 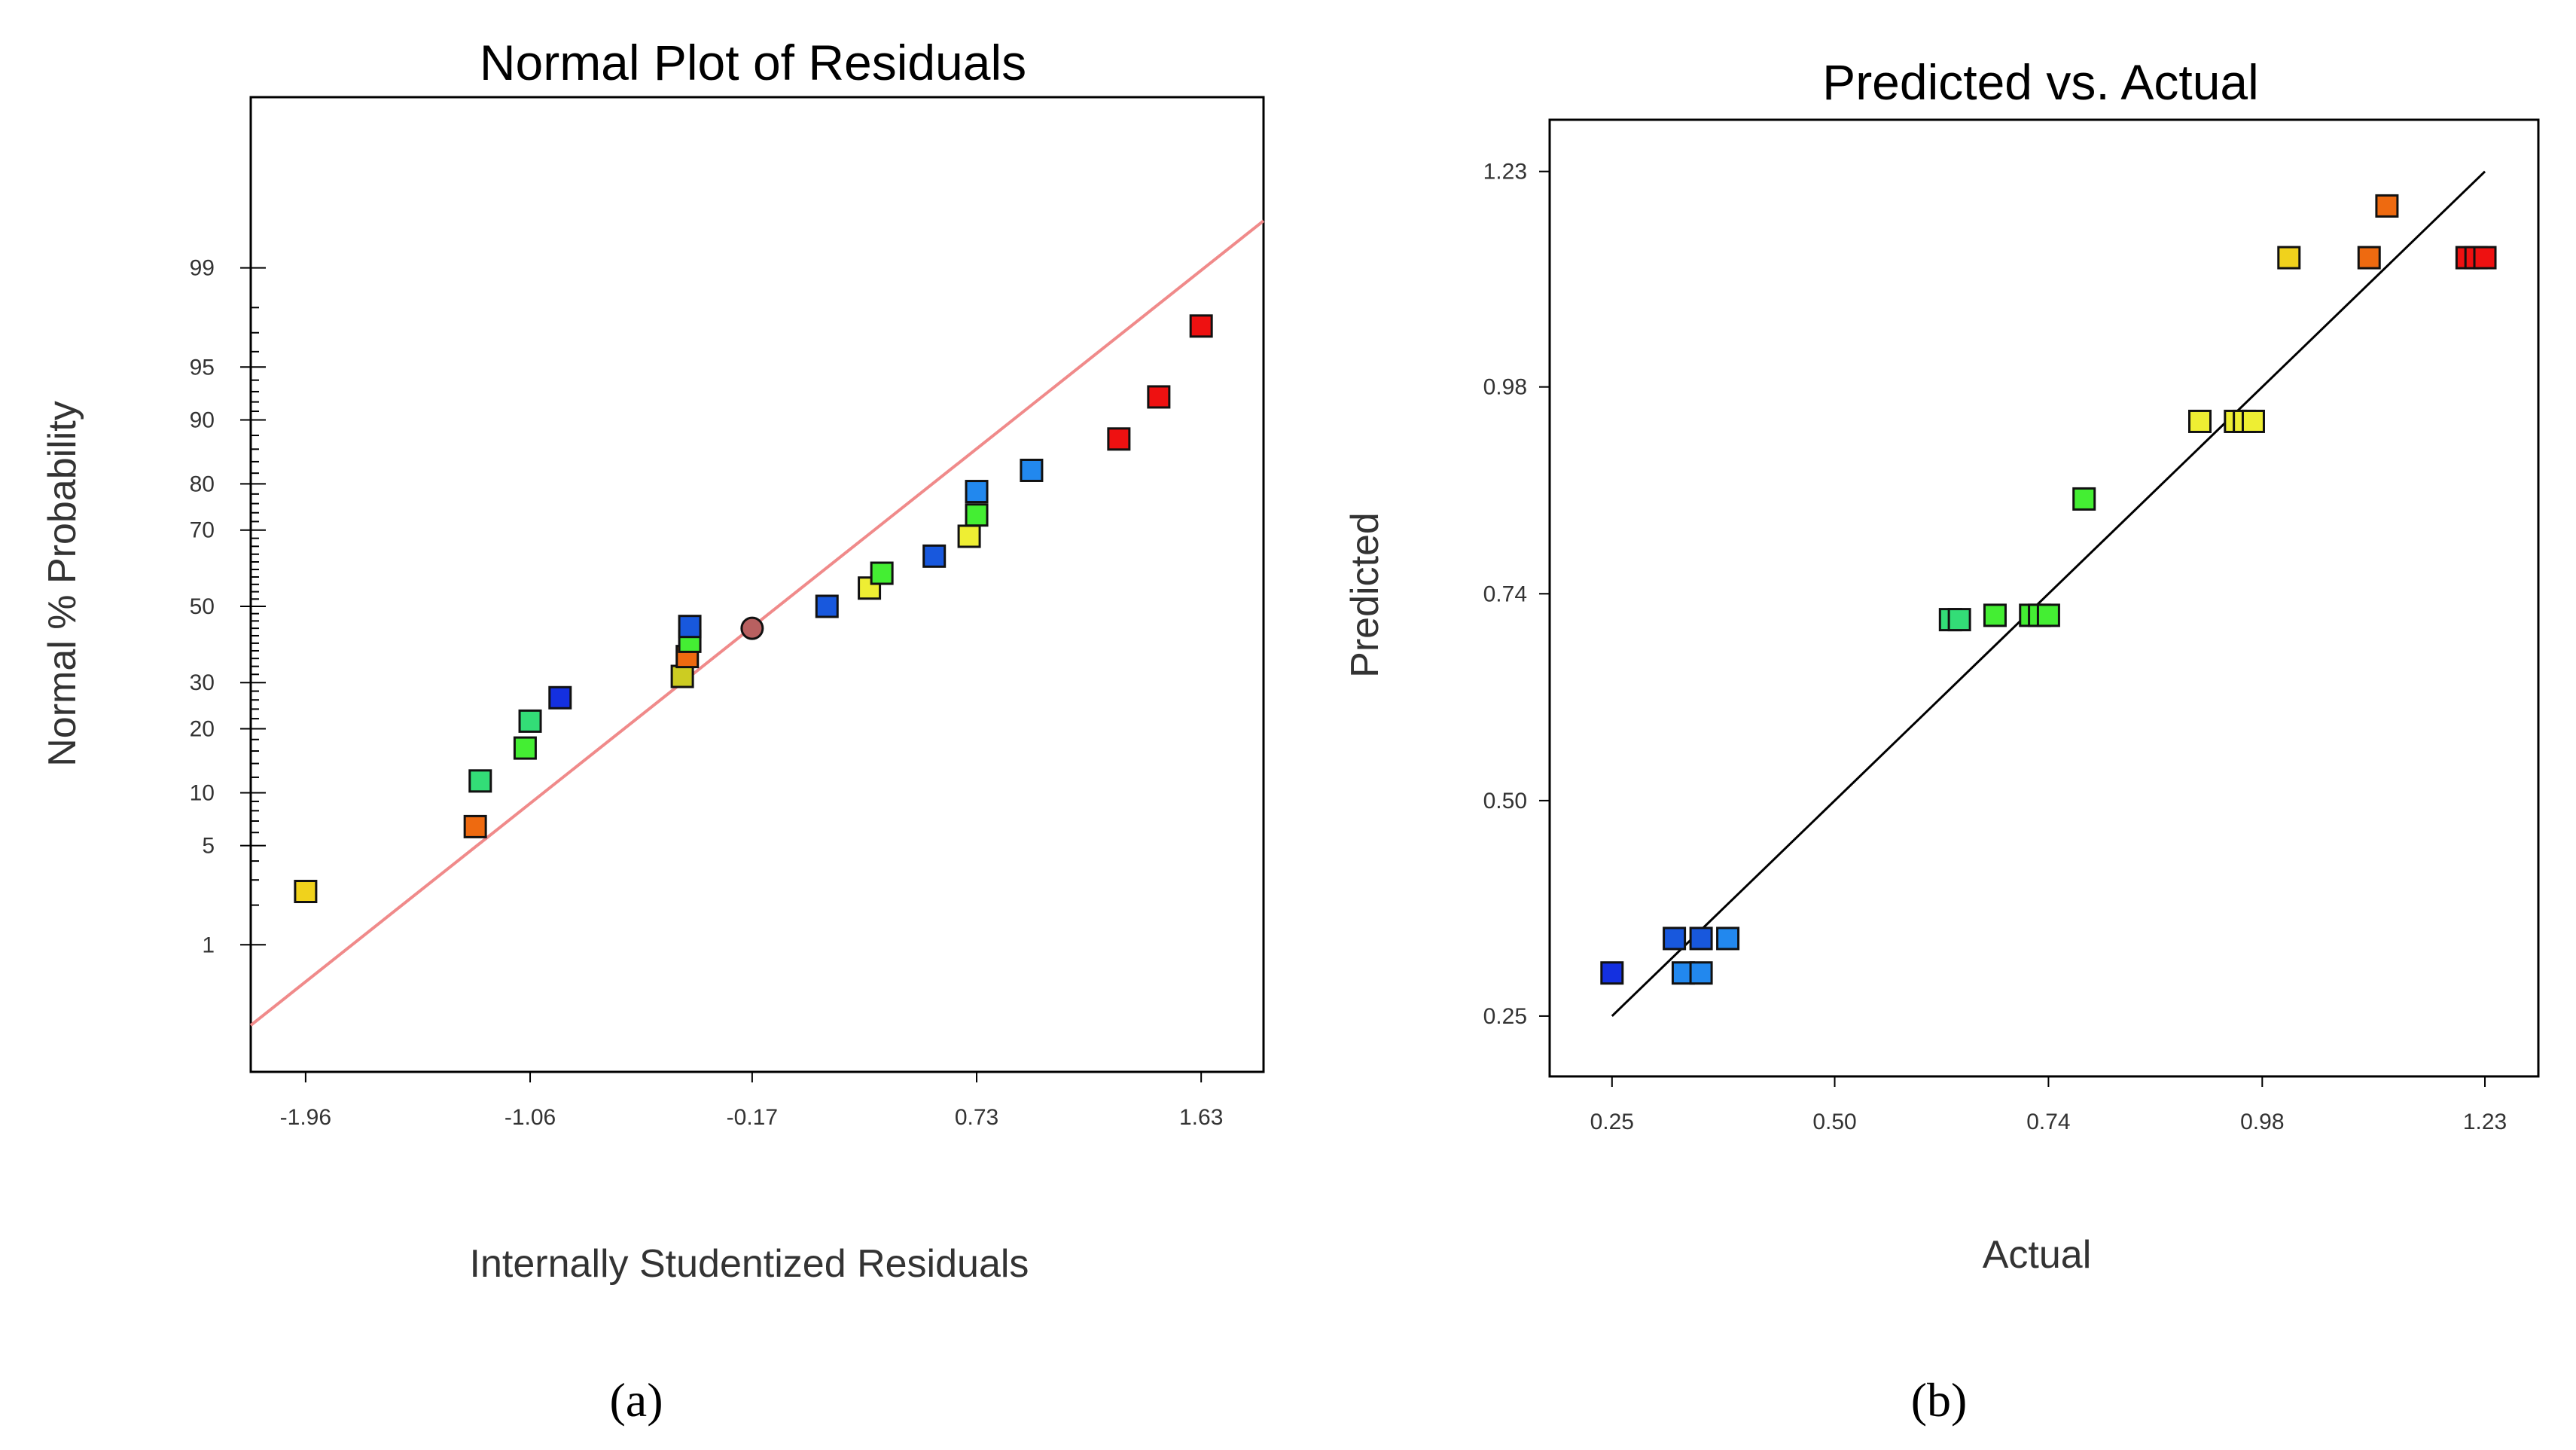 I want to click on chart-b-x-tick-label: 1.23, so click(x=2485, y=1122).